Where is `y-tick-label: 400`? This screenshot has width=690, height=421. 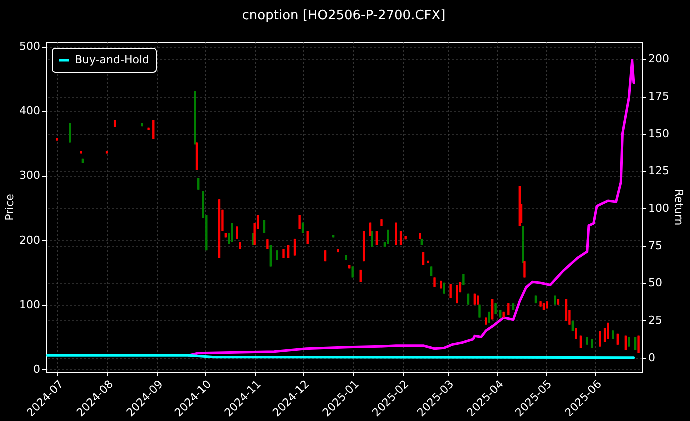
y-tick-label: 400 is located at coordinates (30, 111).